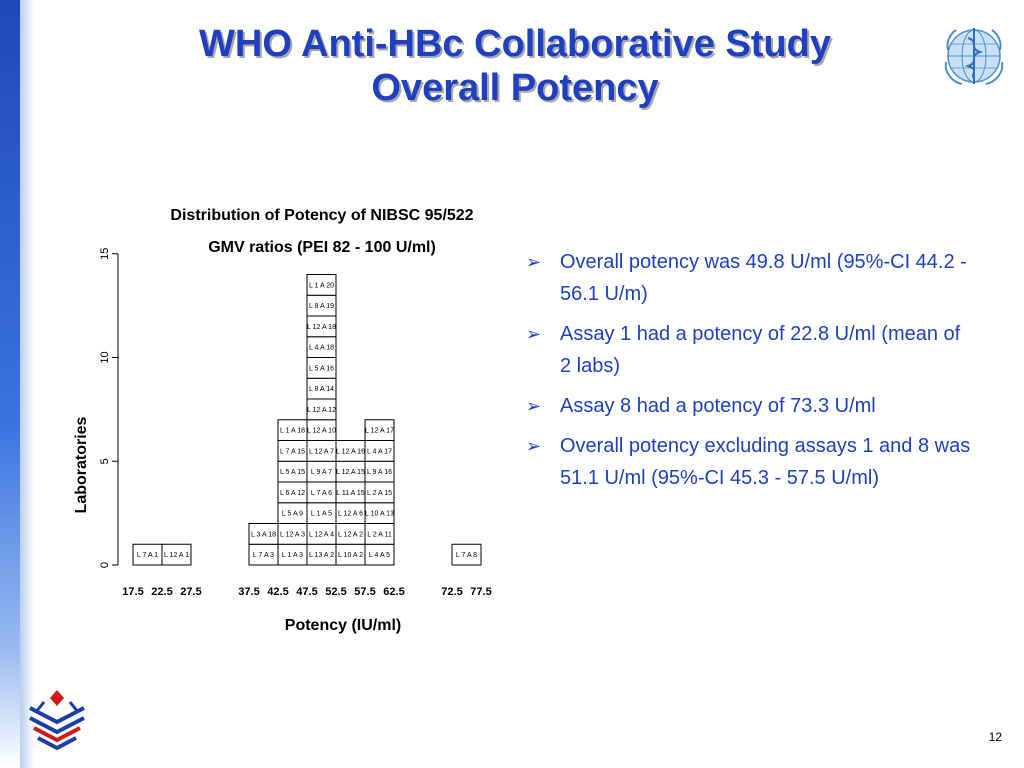 The width and height of the screenshot is (1024, 768). I want to click on chart-title: Distribution of Potency of NIBSC 95/522, so click(321, 215).